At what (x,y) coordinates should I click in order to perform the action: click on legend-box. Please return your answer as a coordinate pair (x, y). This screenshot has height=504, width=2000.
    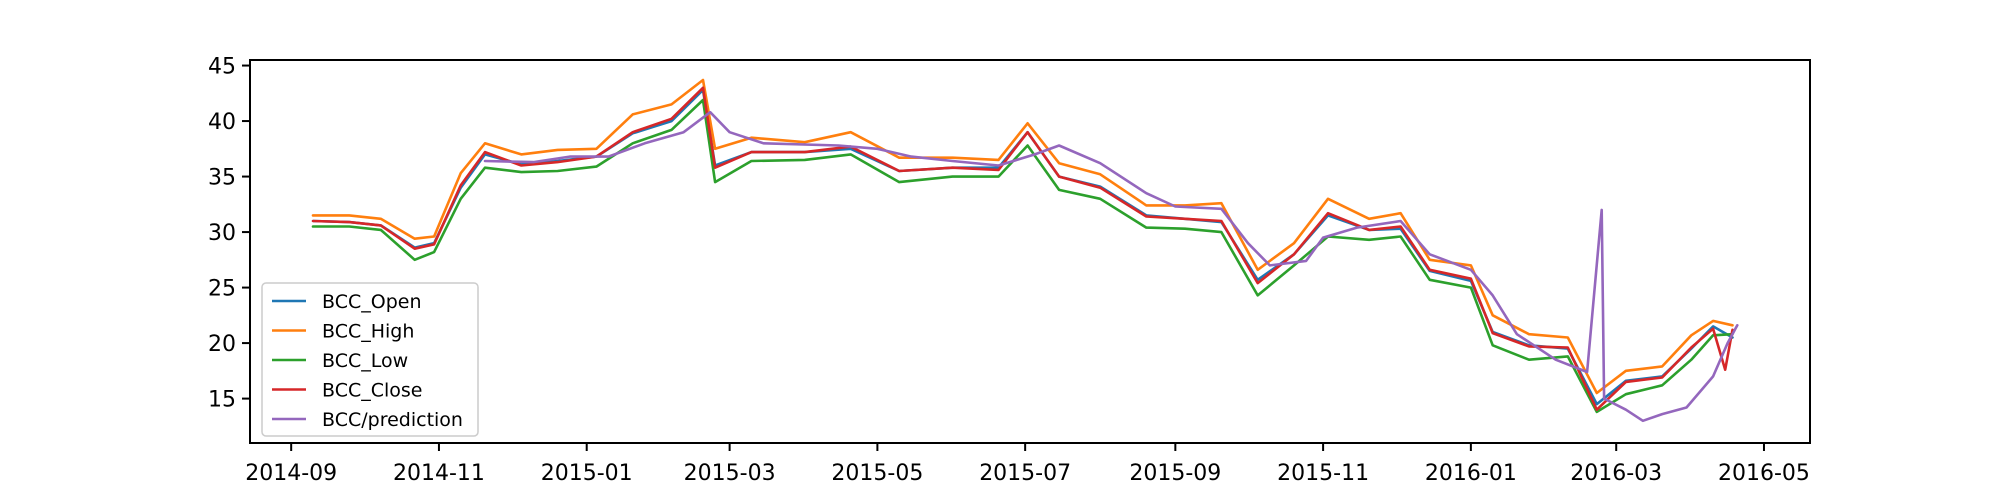
    Looking at the image, I should click on (370, 359).